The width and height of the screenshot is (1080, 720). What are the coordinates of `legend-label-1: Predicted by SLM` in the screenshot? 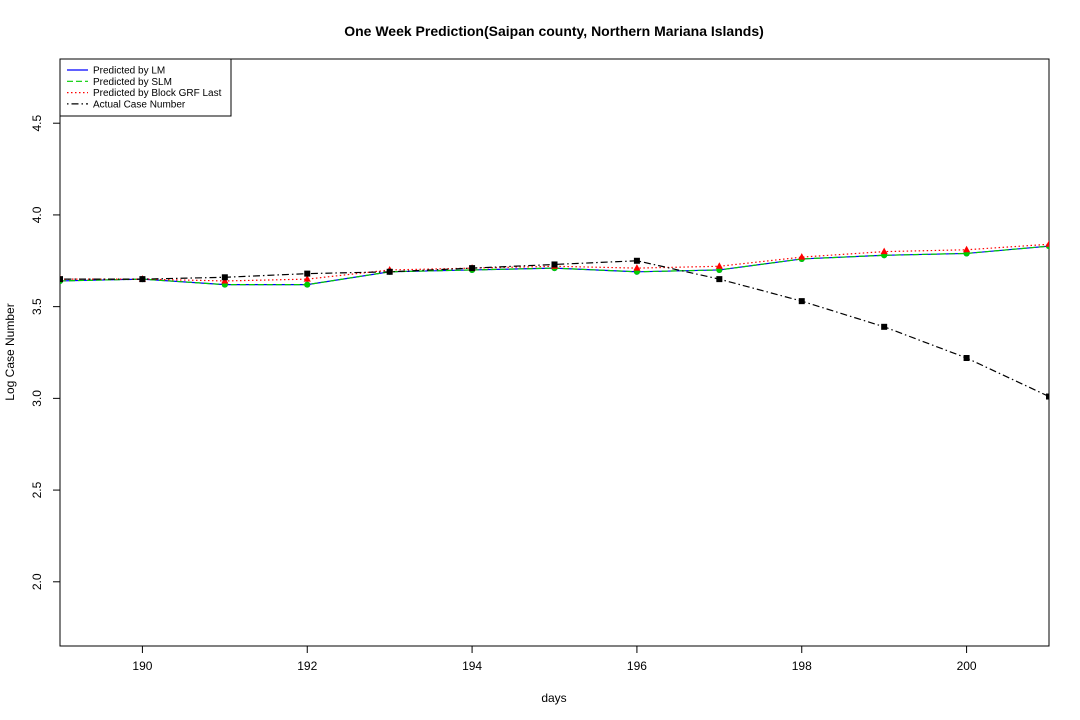 It's located at (132, 82).